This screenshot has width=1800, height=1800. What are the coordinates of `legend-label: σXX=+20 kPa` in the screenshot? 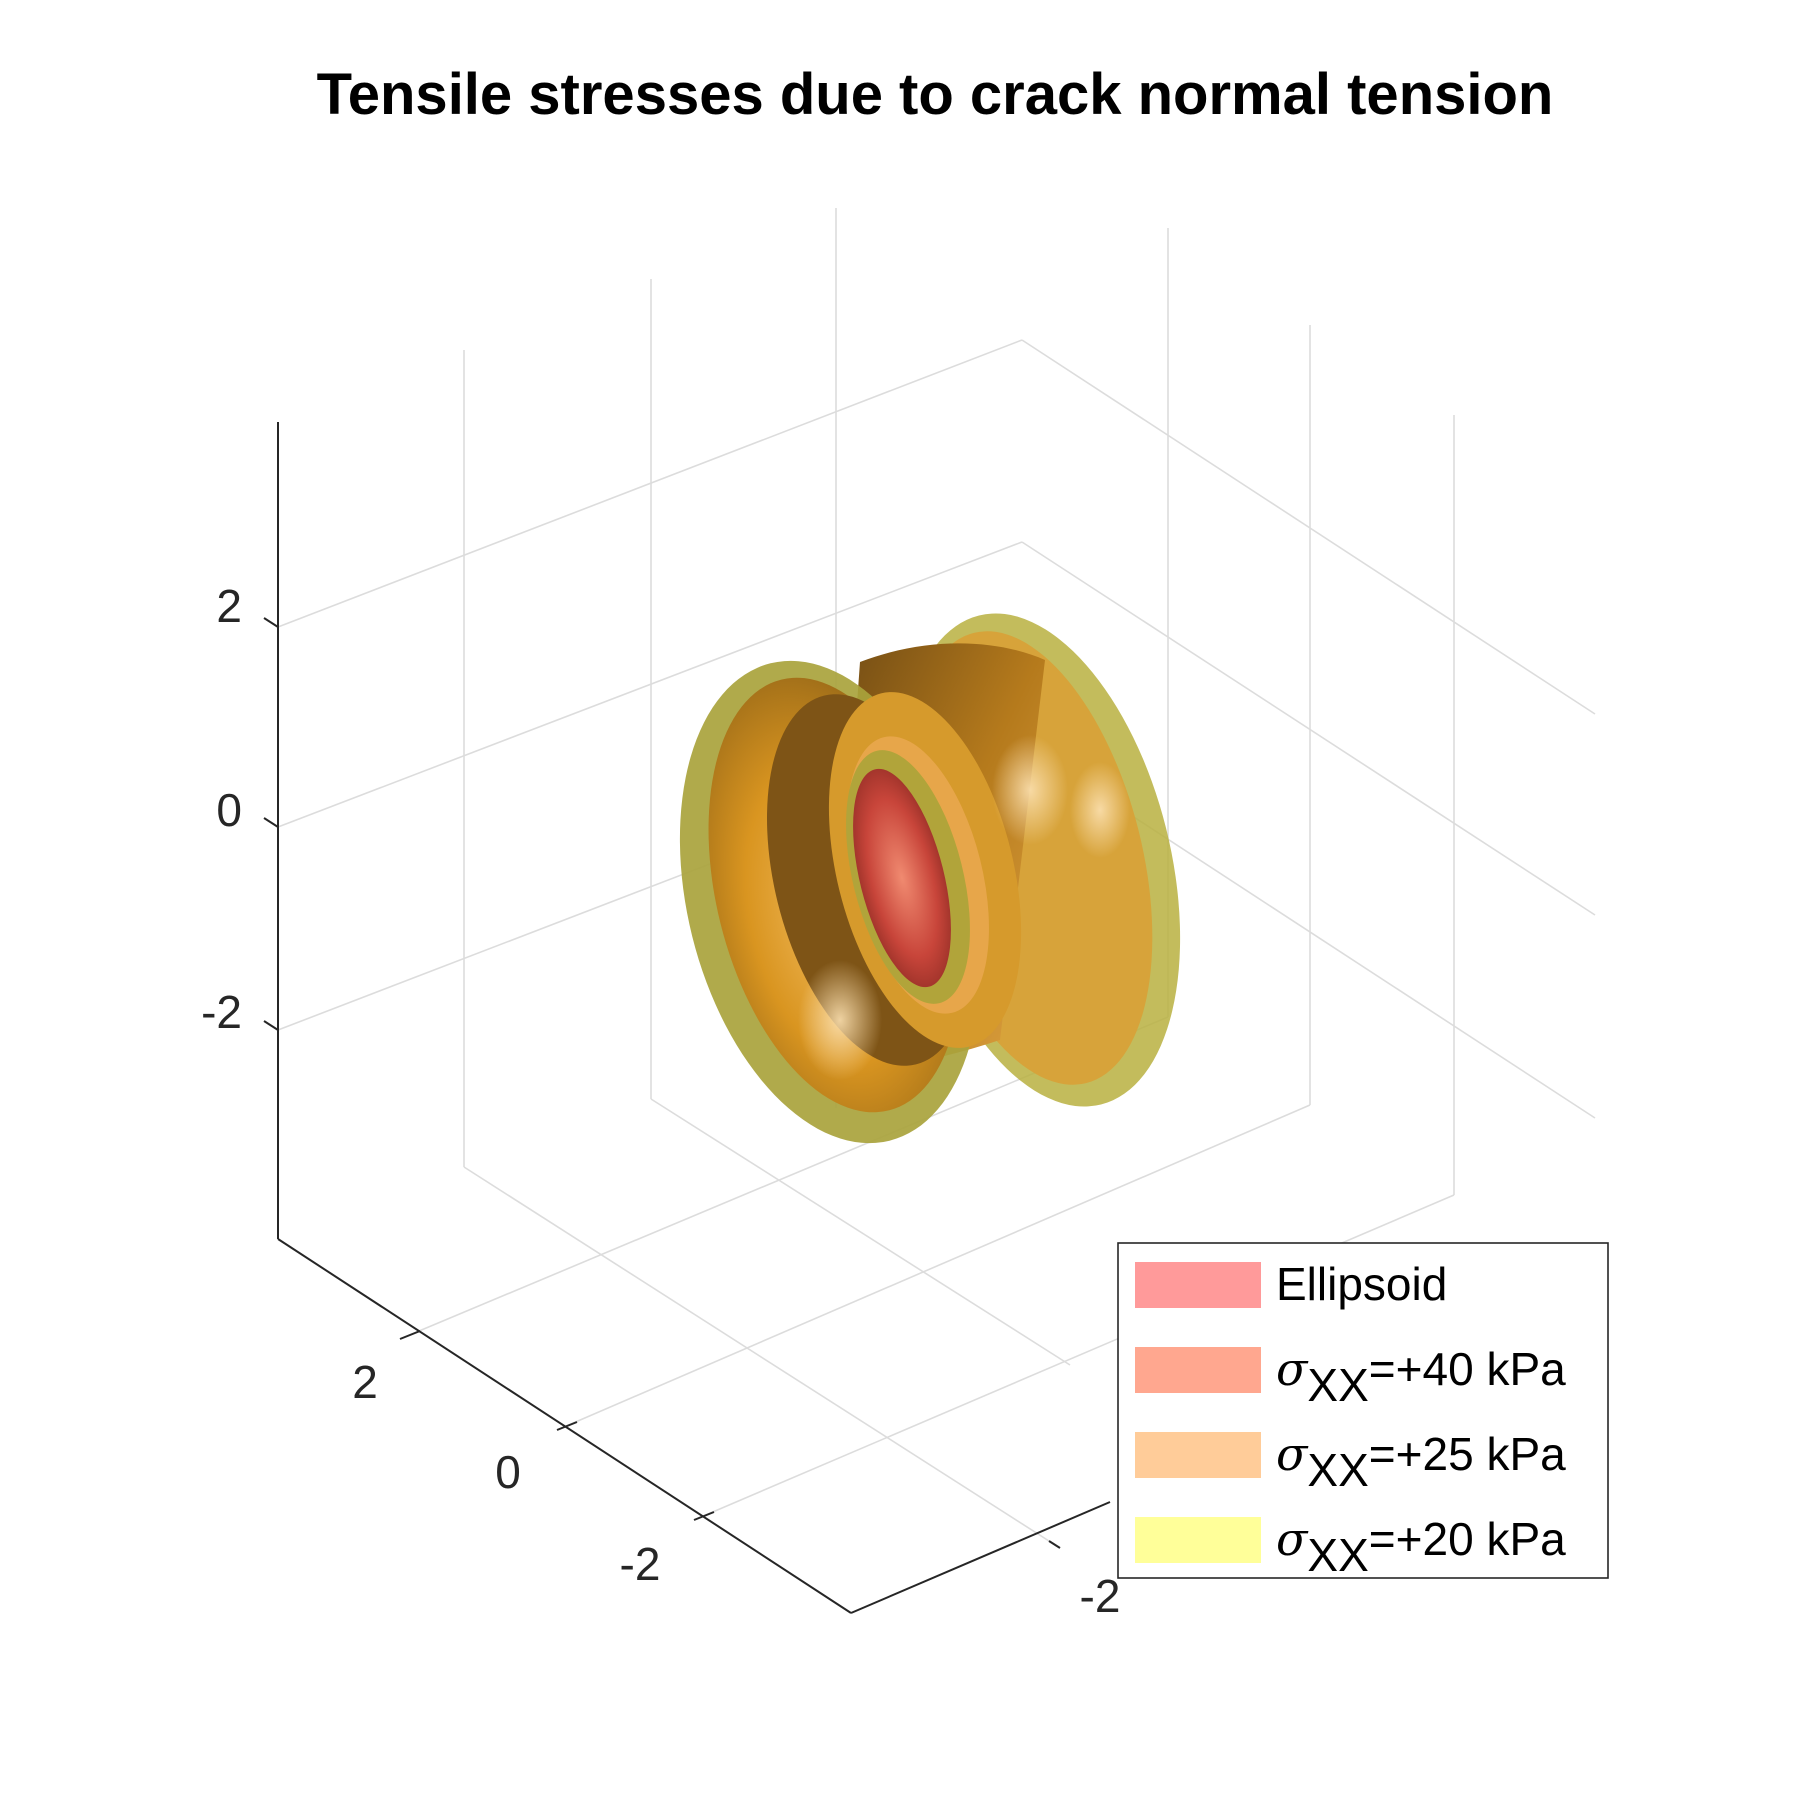 It's located at (1421, 1546).